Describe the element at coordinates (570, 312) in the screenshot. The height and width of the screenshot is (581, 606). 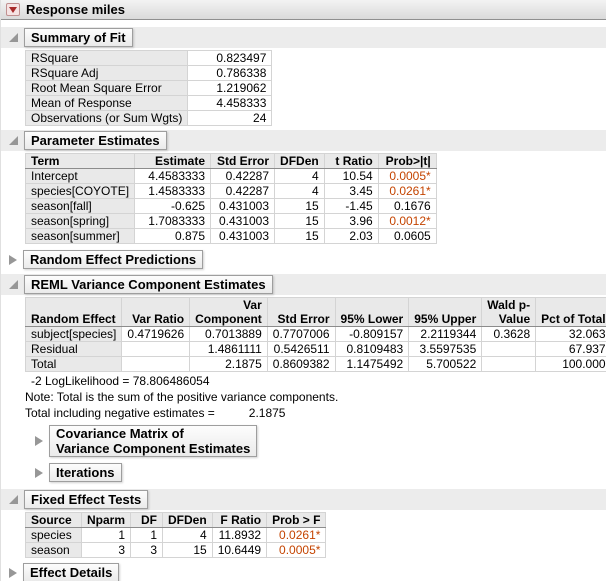
I see `column-header: Pct of Total` at that location.